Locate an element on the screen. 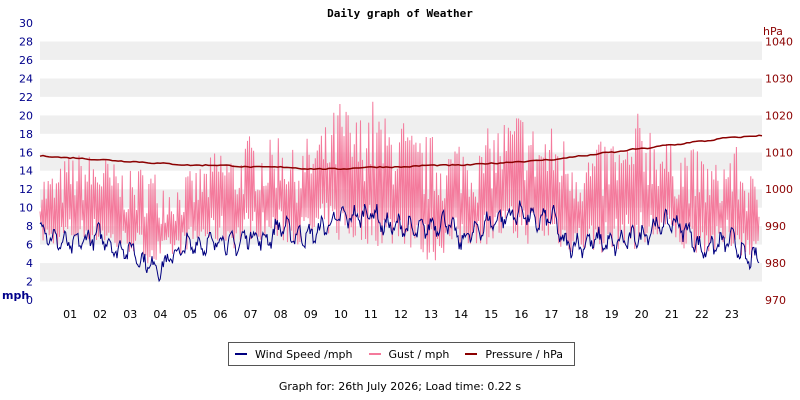  legend-swatch-gust is located at coordinates (374, 354).